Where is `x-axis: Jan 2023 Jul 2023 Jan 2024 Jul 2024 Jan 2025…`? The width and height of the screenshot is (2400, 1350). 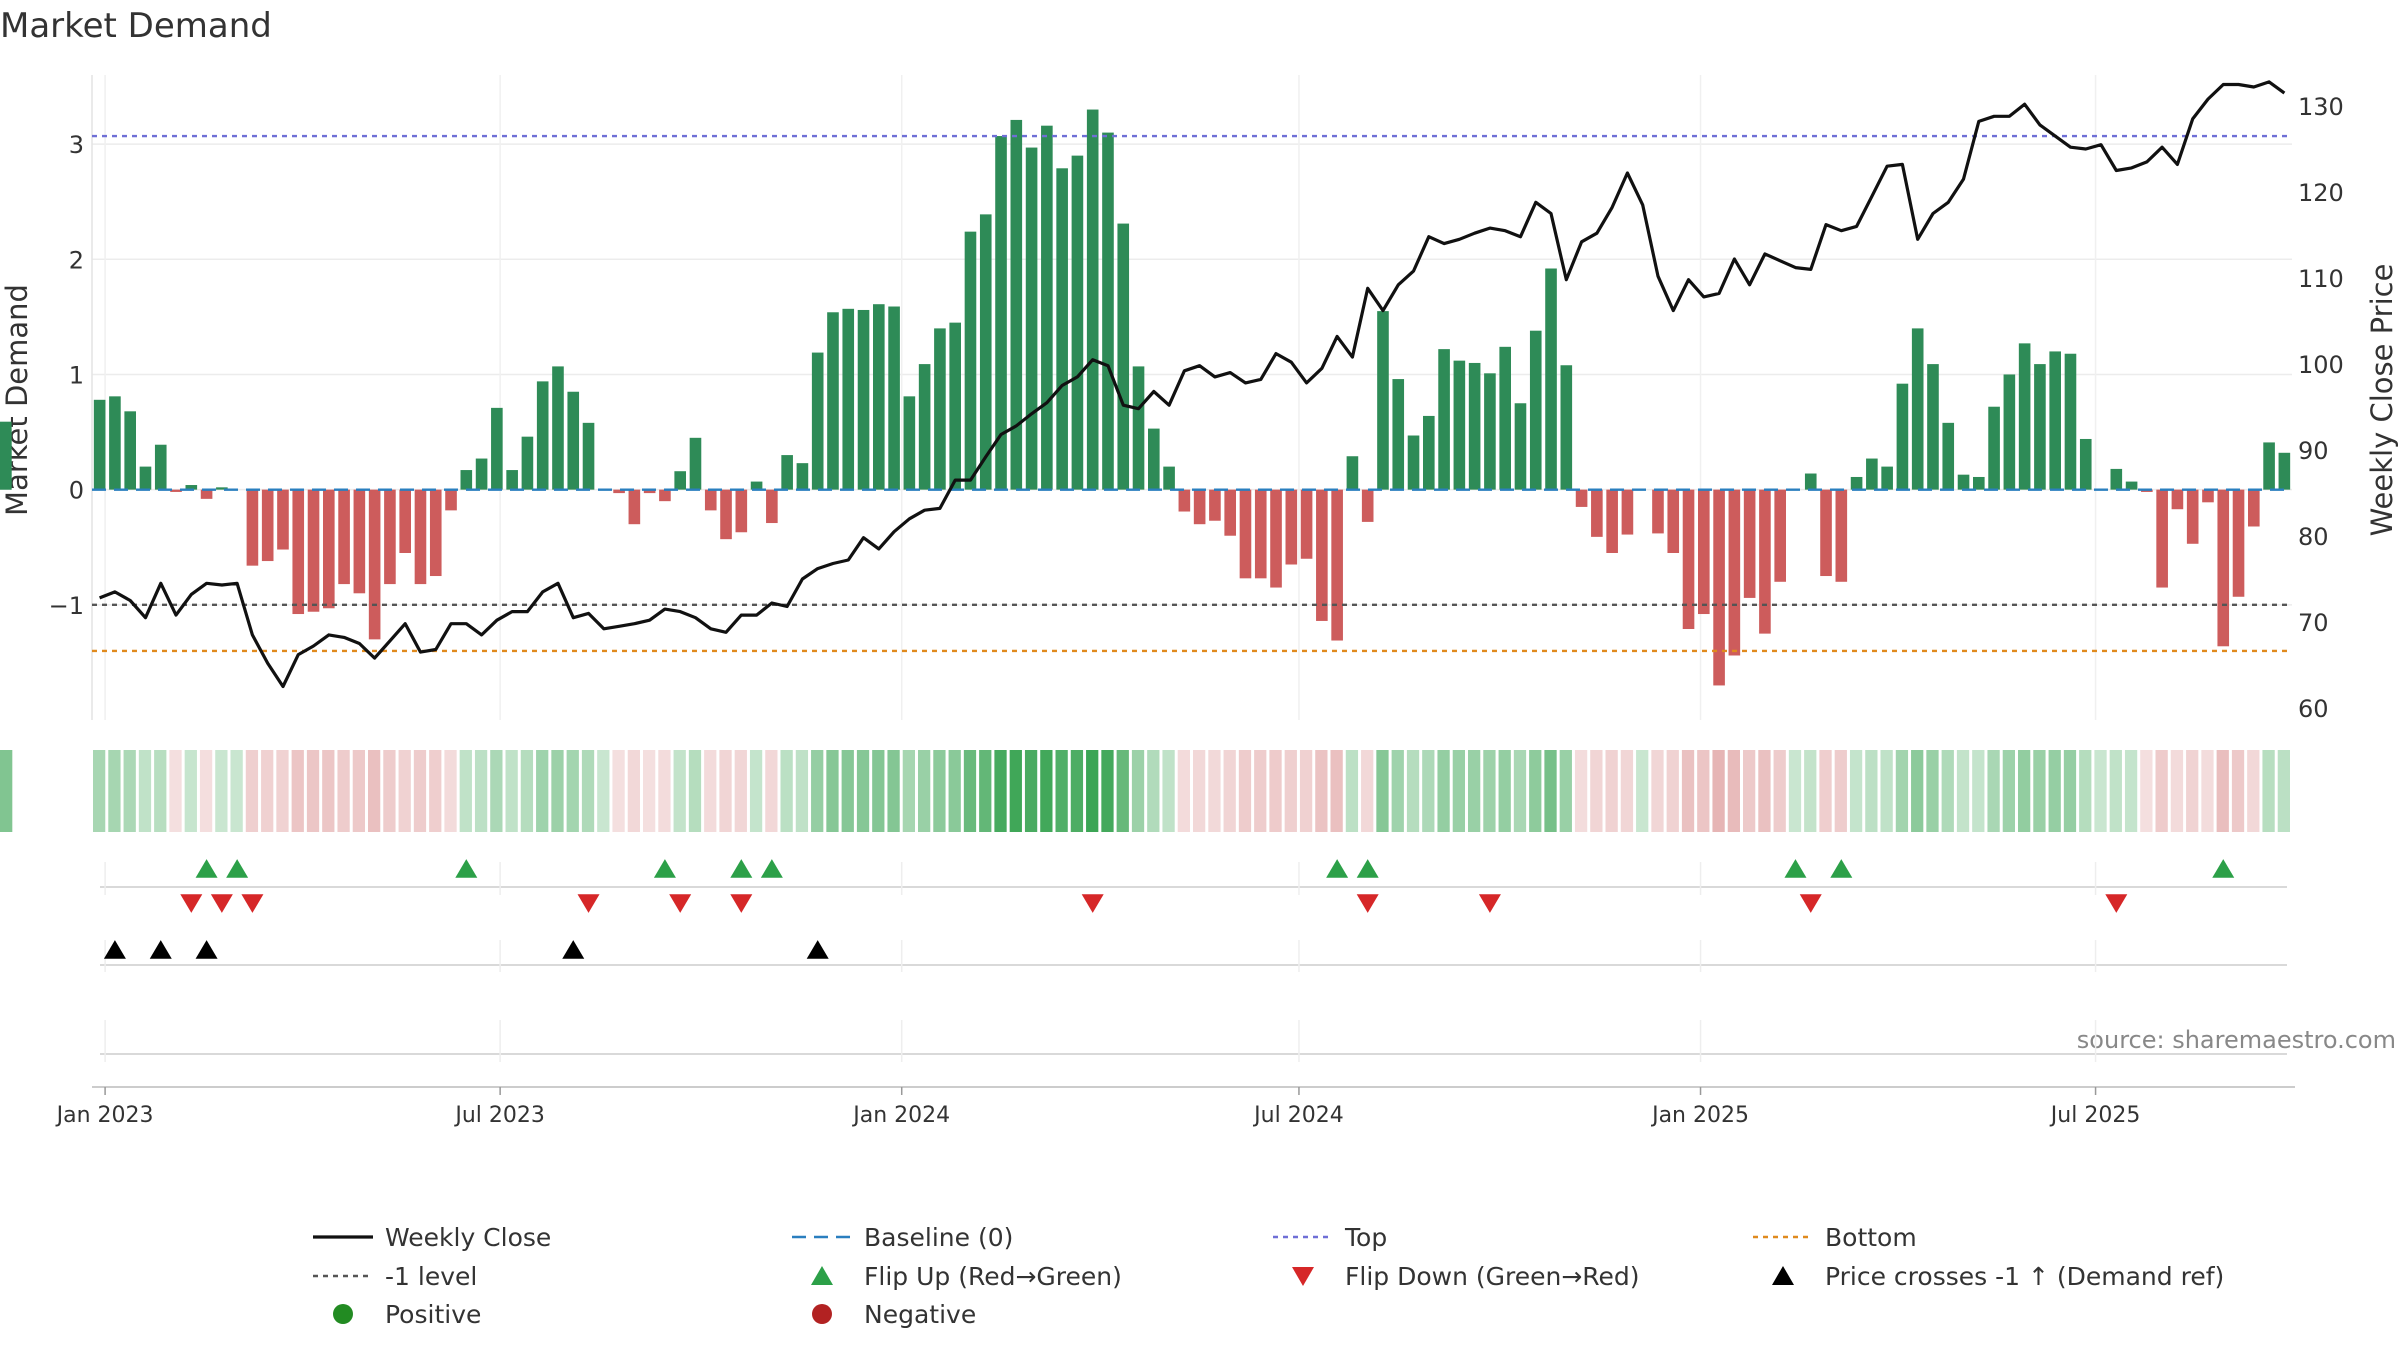 x-axis: Jan 2023 Jul 2023 Jan 2024 Jul 2024 Jan 2025… is located at coordinates (1098, 1107).